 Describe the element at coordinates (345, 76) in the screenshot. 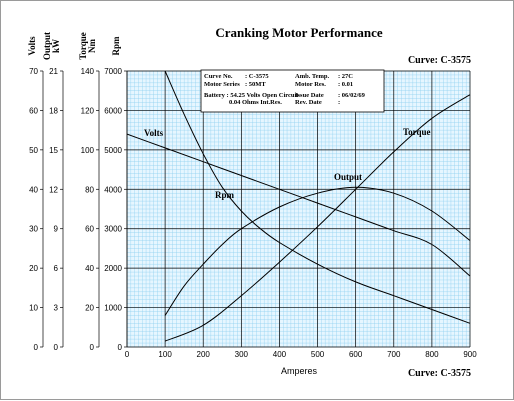

I see `info-cell: : 27C` at that location.